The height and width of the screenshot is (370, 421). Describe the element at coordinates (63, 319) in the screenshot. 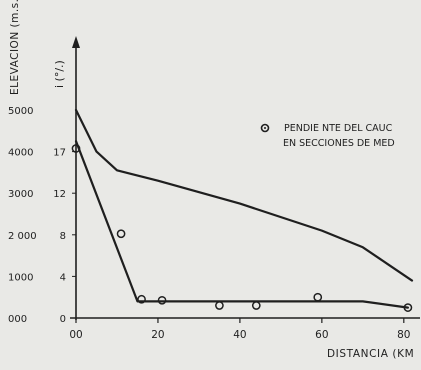

I see `y2-tick-label: 0` at that location.